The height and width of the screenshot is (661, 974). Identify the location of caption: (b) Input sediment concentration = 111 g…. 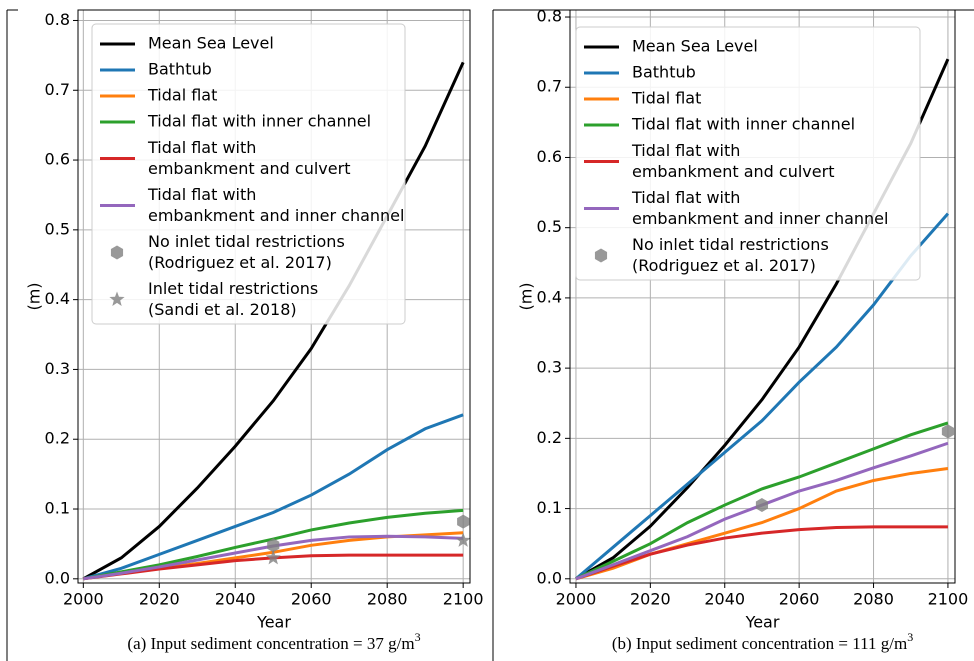
(762, 641).